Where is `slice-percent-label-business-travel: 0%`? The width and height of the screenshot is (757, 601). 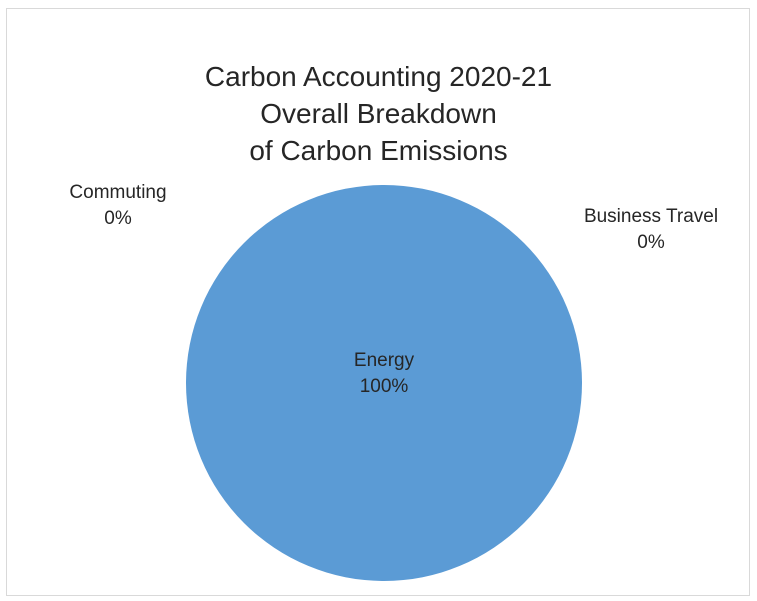
slice-percent-label-business-travel: 0% is located at coordinates (651, 242).